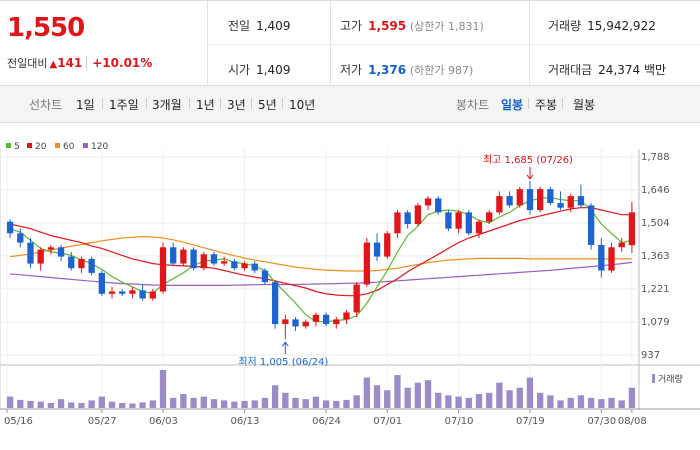 The width and height of the screenshot is (700, 450). Describe the element at coordinates (53, 64) in the screenshot. I see `up-arrow-icon: ▲` at that location.